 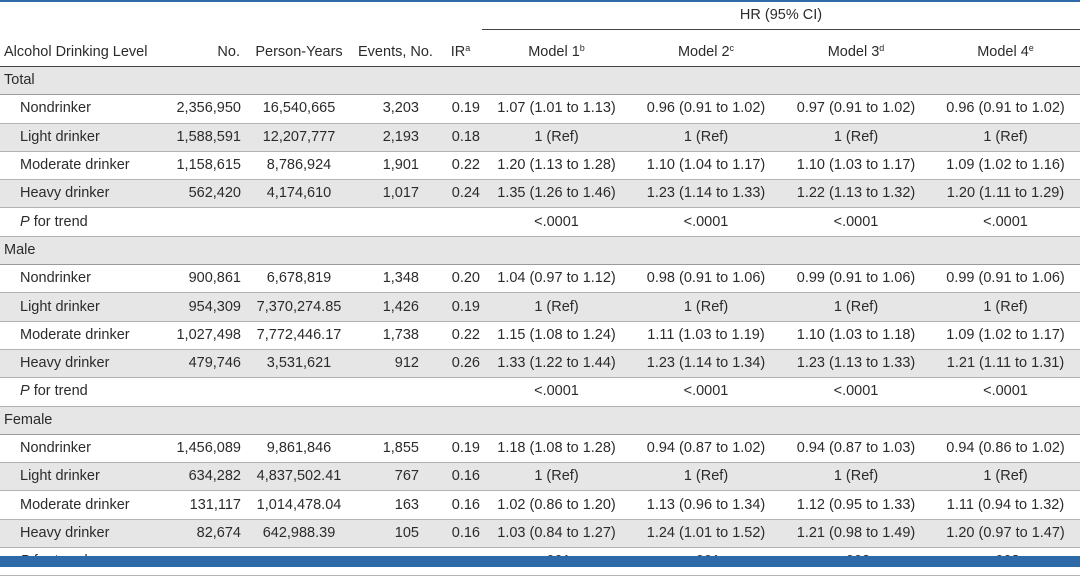 What do you see at coordinates (460, 137) in the screenshot?
I see `cell-ir: 0.18` at bounding box center [460, 137].